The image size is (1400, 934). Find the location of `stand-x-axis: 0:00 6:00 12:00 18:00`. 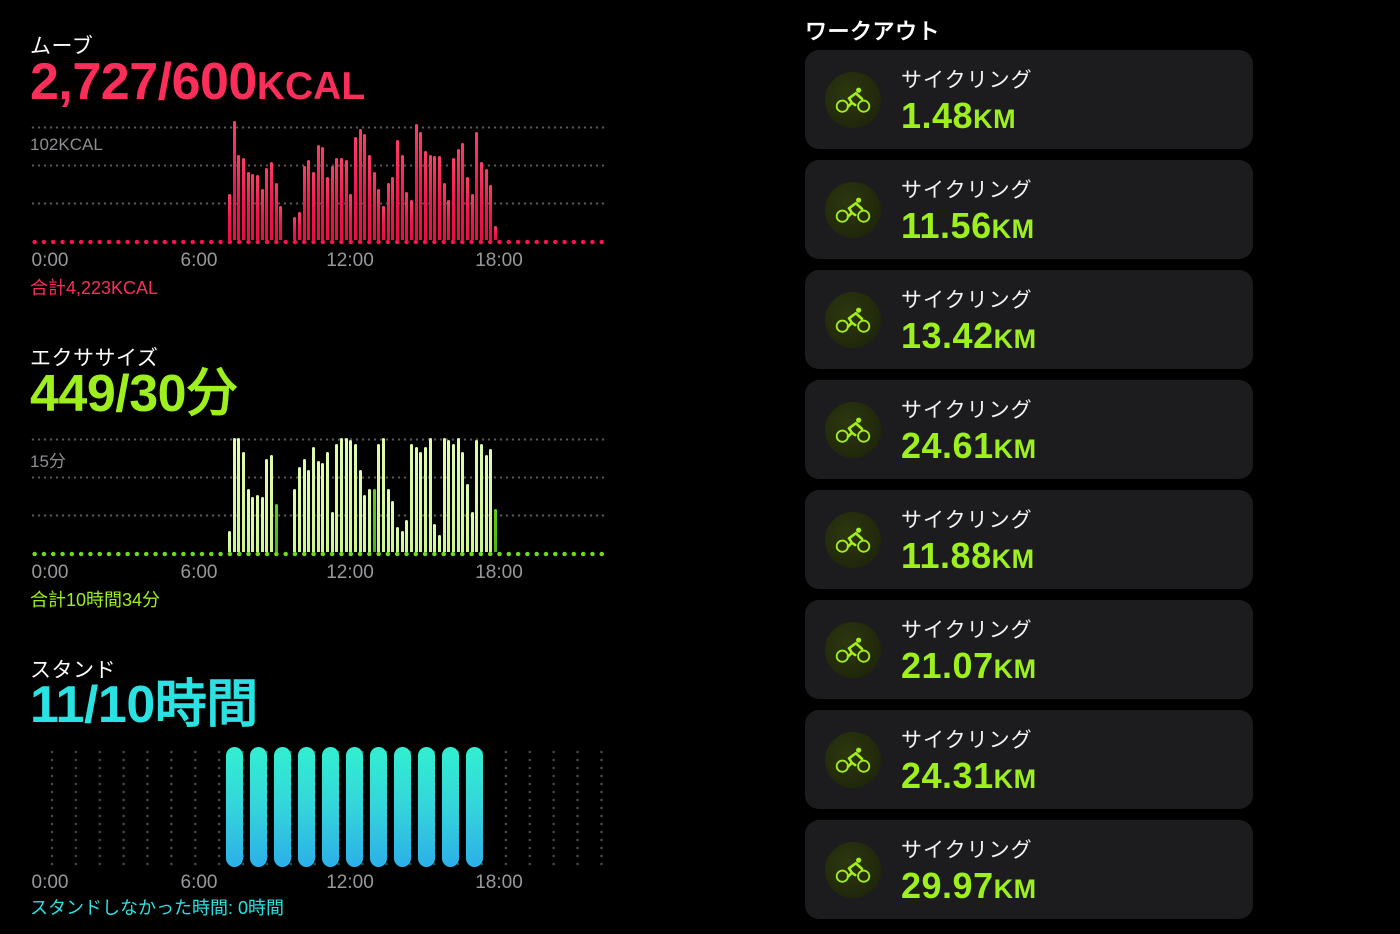

stand-x-axis: 0:00 6:00 12:00 18:00 is located at coordinates (319, 882).